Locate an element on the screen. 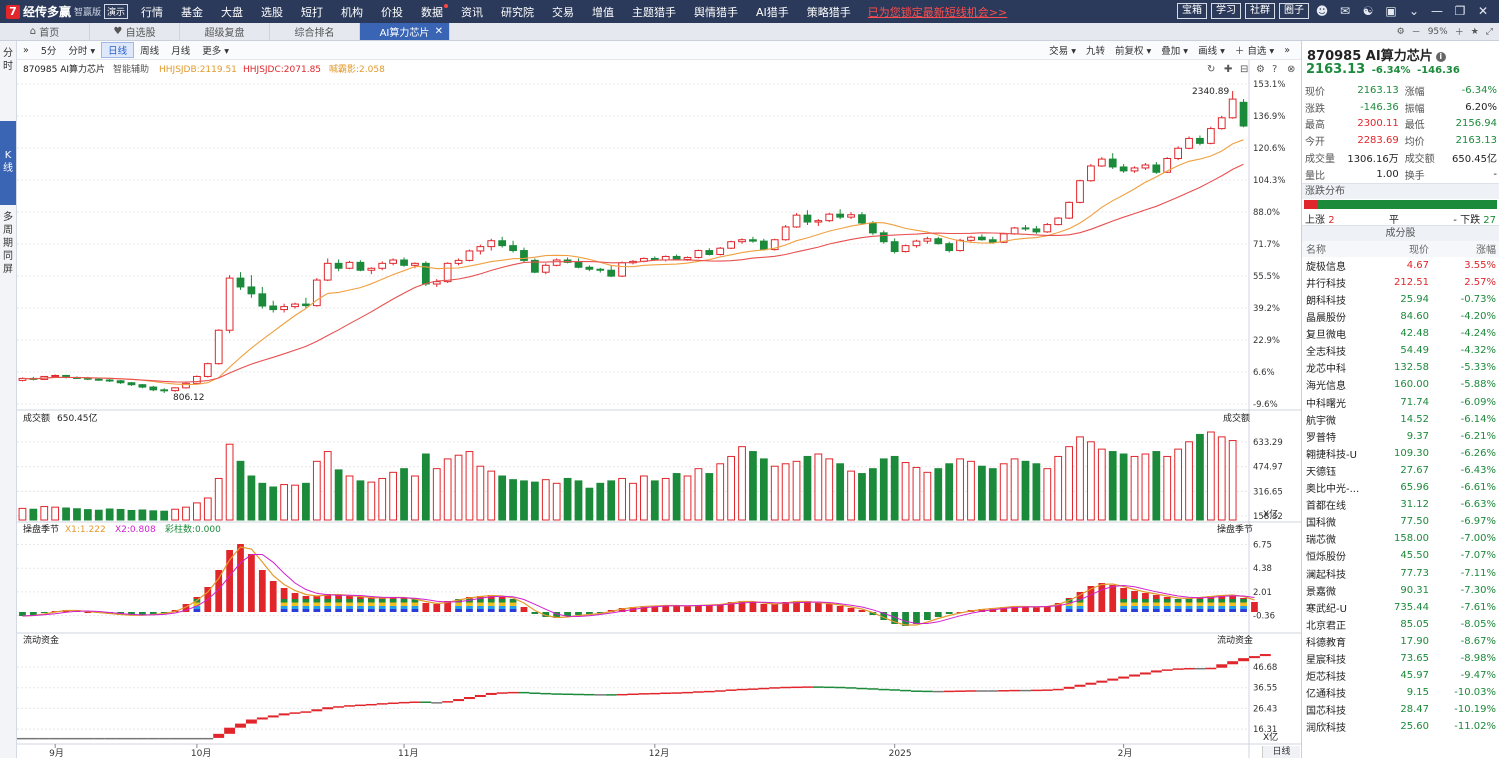 This screenshot has width=1499, height=758. circle-button: 圈子 is located at coordinates (1294, 11).